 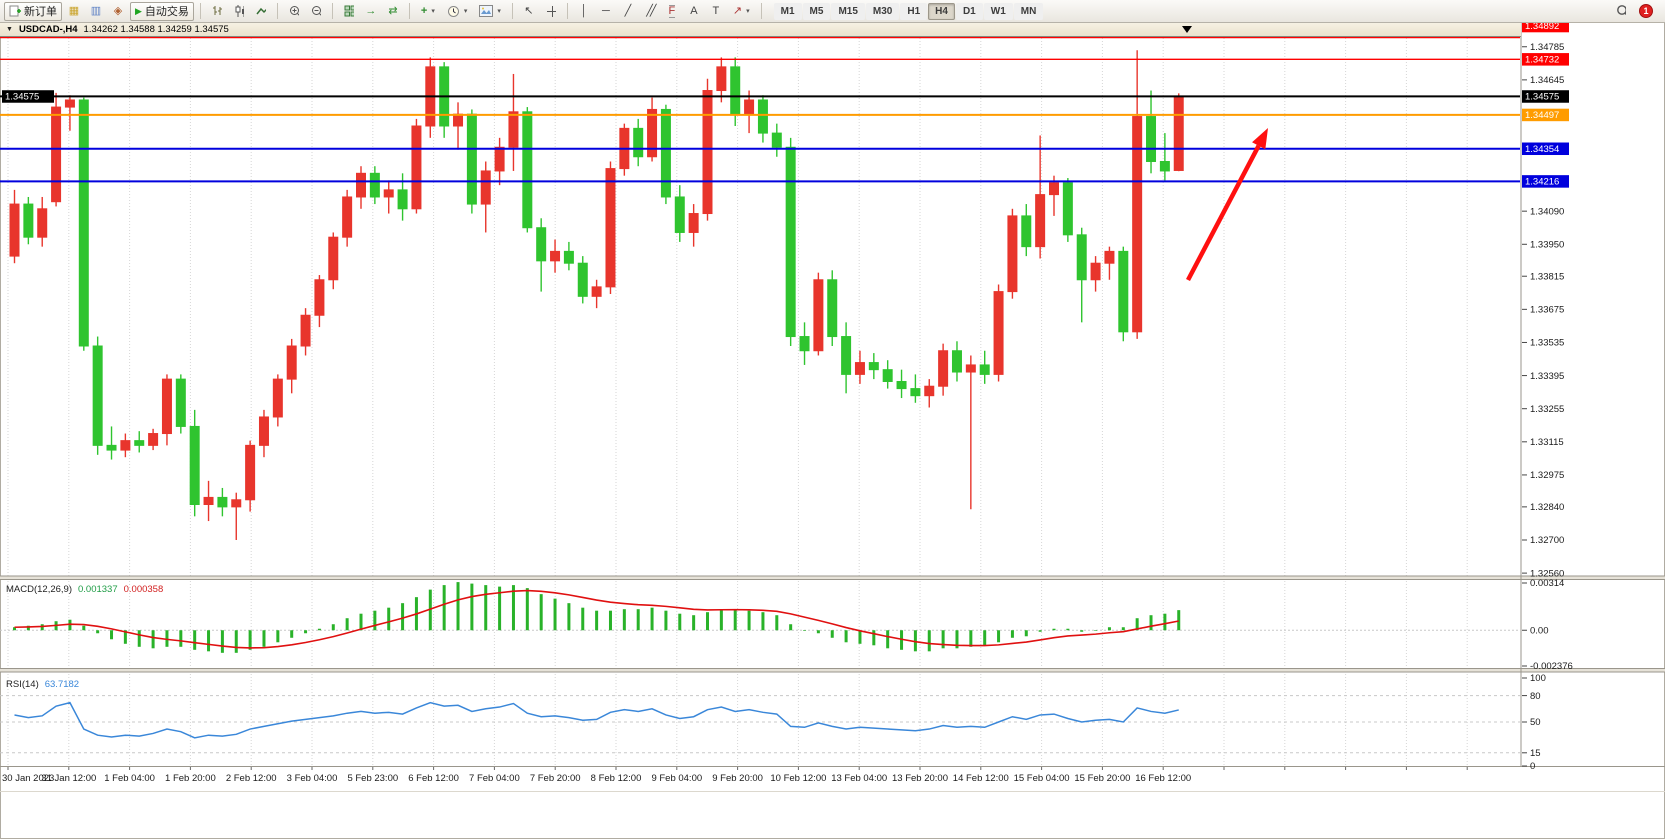 I want to click on timeframe-h4: H4, so click(x=941, y=11).